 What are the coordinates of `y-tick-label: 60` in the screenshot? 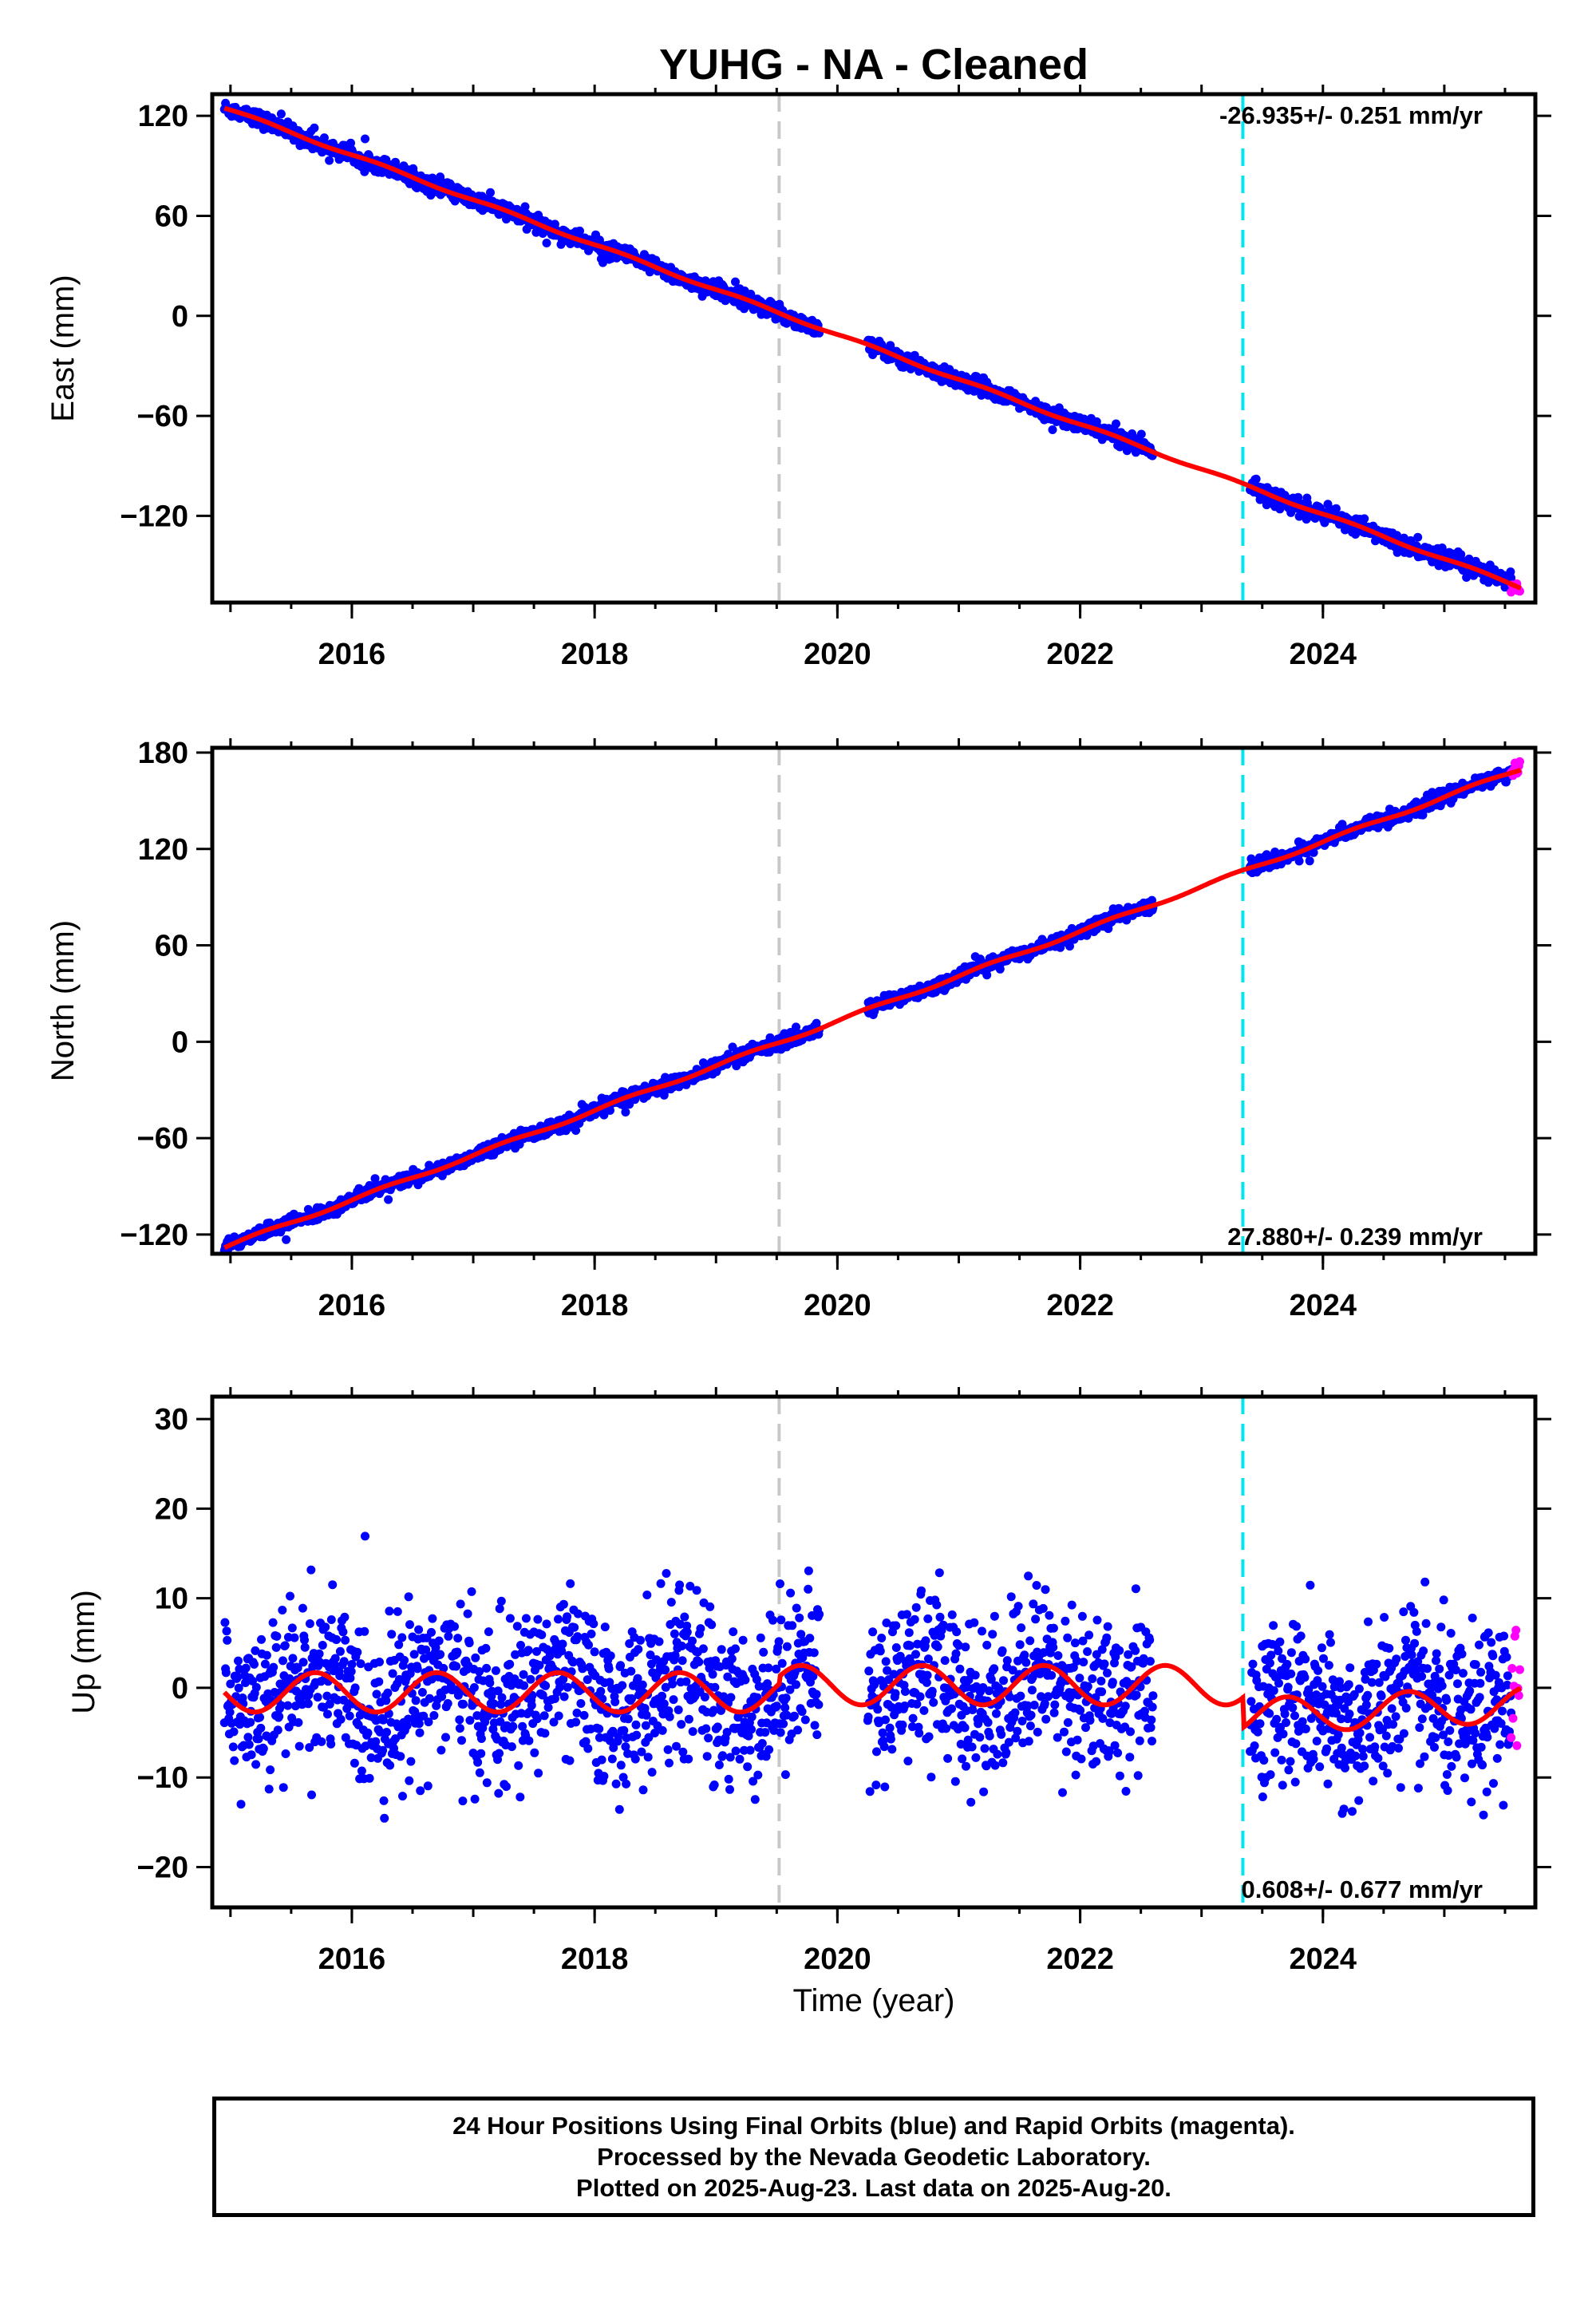 It's located at (171, 216).